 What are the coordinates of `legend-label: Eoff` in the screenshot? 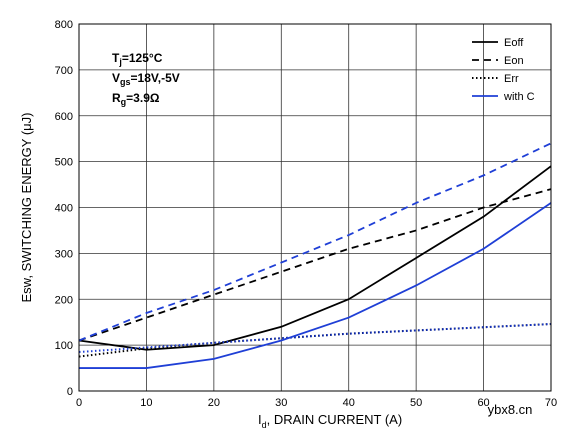 It's located at (514, 43).